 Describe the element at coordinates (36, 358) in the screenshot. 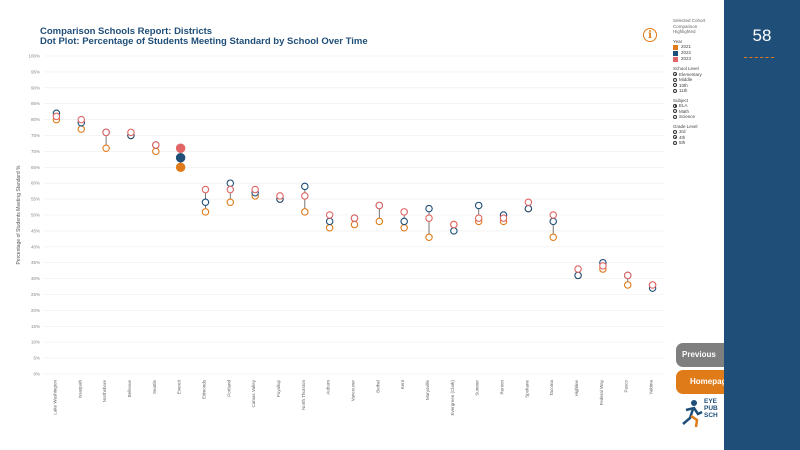

I see `y-tick-label: 5%` at that location.